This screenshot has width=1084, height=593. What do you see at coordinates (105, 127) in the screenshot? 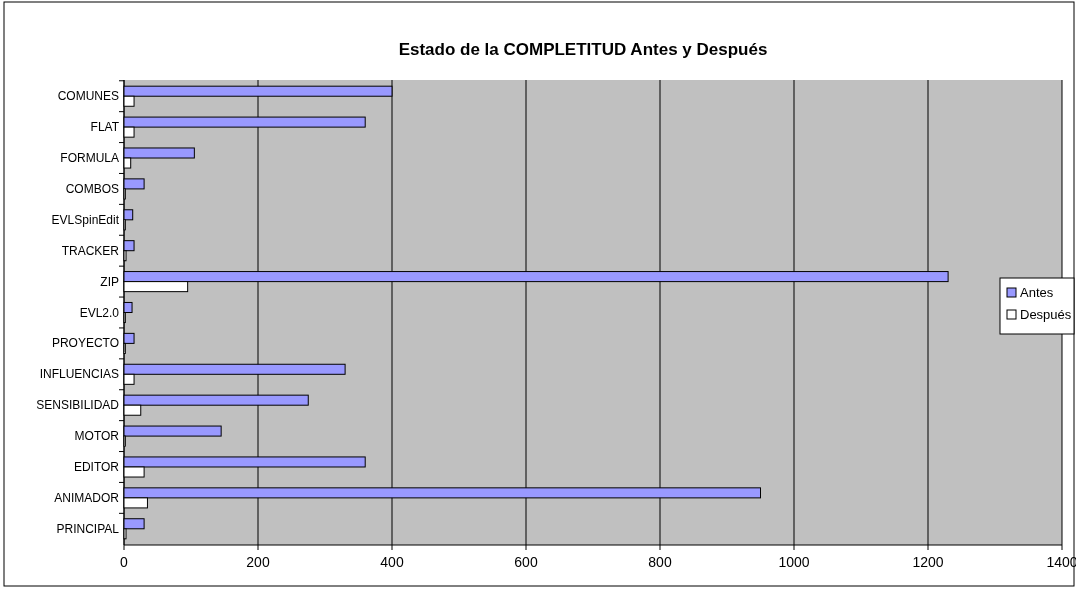
I see `y-tick-label: FLAT` at bounding box center [105, 127].